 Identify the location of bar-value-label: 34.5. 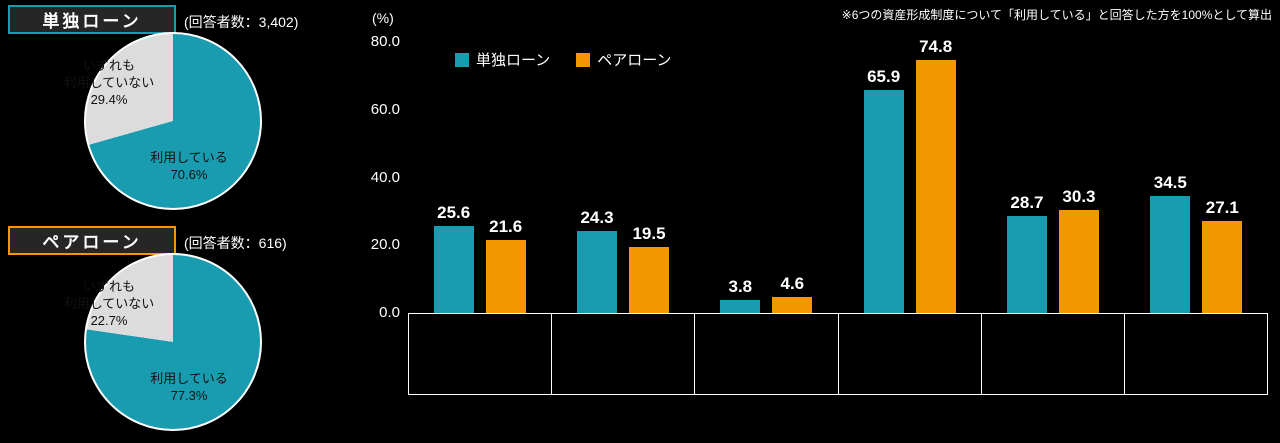
(1170, 183).